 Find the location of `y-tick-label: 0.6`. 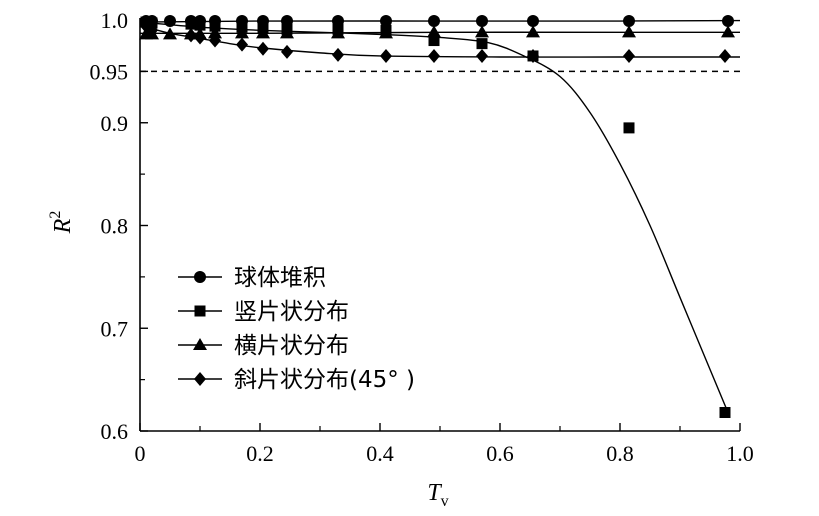

y-tick-label: 0.6 is located at coordinates (115, 431).